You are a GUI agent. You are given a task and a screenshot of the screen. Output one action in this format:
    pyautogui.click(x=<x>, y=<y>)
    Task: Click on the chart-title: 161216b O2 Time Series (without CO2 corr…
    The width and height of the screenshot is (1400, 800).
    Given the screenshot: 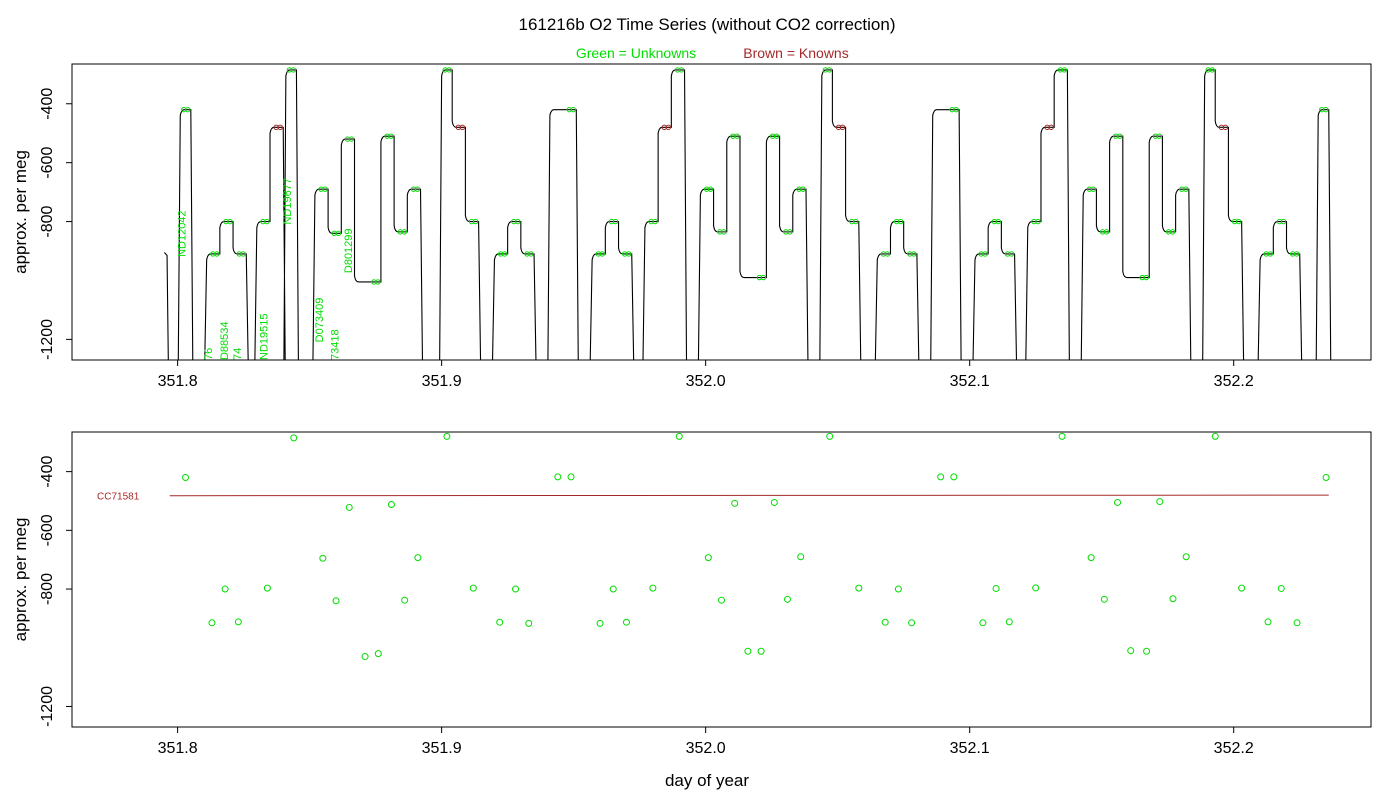 What is the action you would take?
    pyautogui.click(x=706, y=24)
    